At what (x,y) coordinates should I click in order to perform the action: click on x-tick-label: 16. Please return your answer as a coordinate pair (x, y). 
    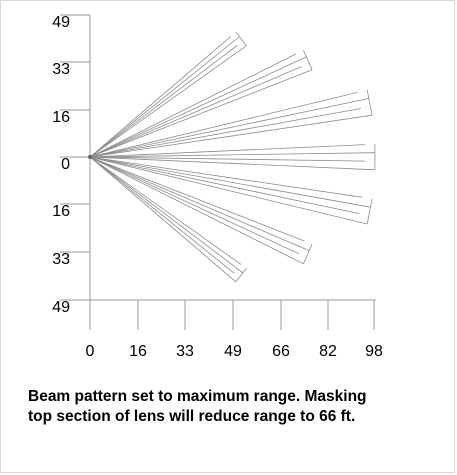
    Looking at the image, I should click on (138, 351).